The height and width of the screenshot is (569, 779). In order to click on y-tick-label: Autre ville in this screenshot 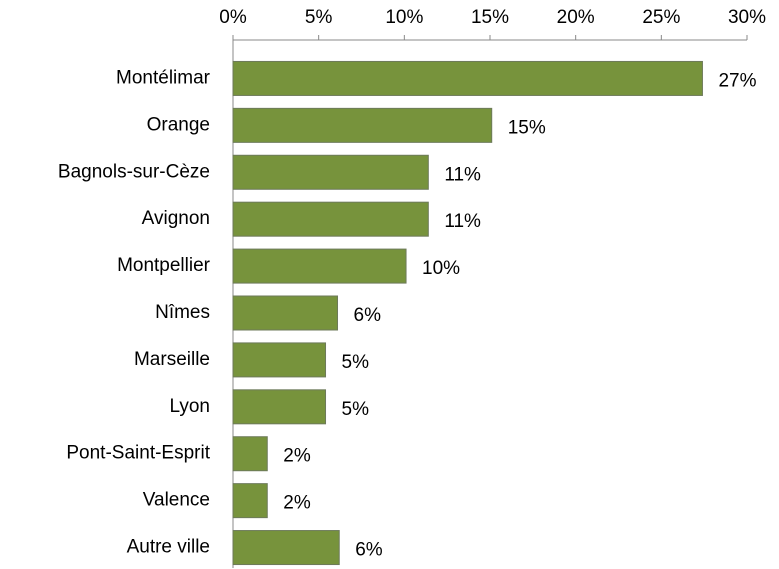, I will do `click(168, 547)`.